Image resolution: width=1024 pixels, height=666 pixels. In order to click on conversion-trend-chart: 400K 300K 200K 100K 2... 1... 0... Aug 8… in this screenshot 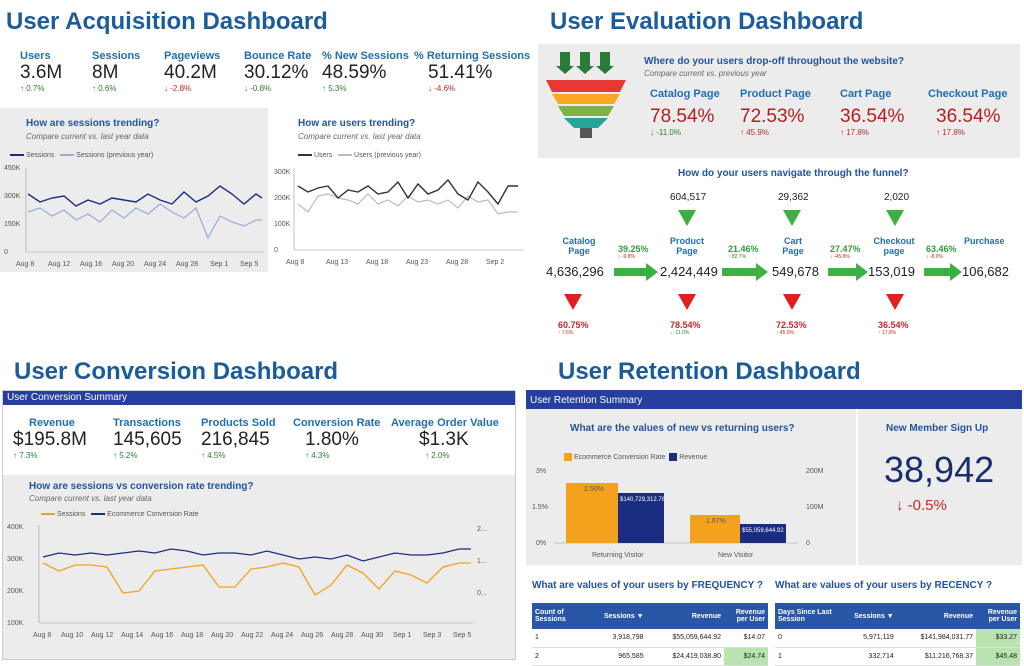, I will do `click(247, 581)`.